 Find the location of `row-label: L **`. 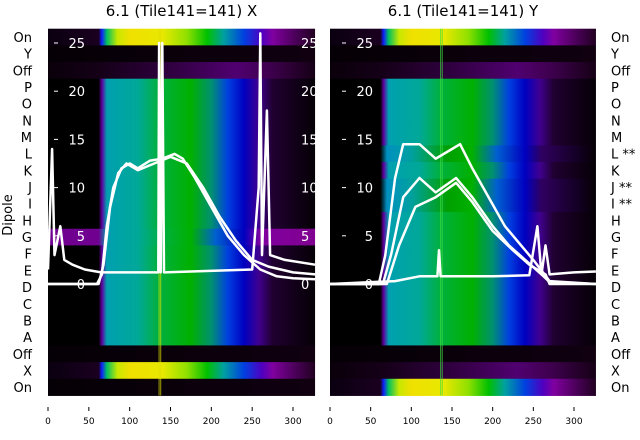

row-label: L ** is located at coordinates (623, 155).